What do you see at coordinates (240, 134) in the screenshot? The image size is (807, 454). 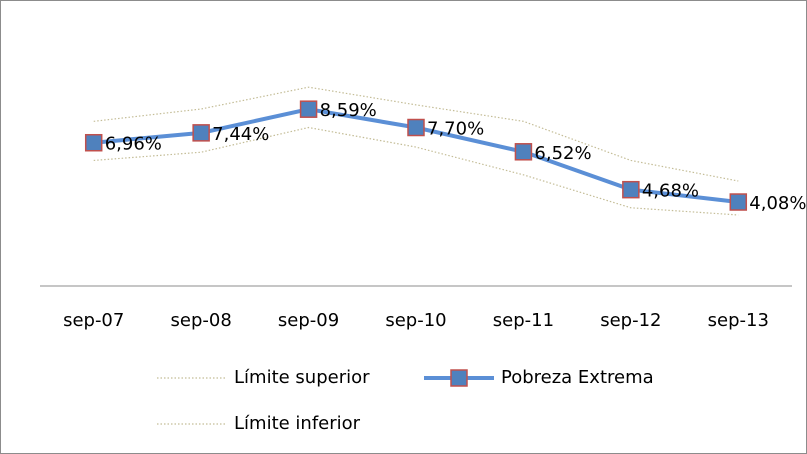 I see `data-label: 7,44%` at bounding box center [240, 134].